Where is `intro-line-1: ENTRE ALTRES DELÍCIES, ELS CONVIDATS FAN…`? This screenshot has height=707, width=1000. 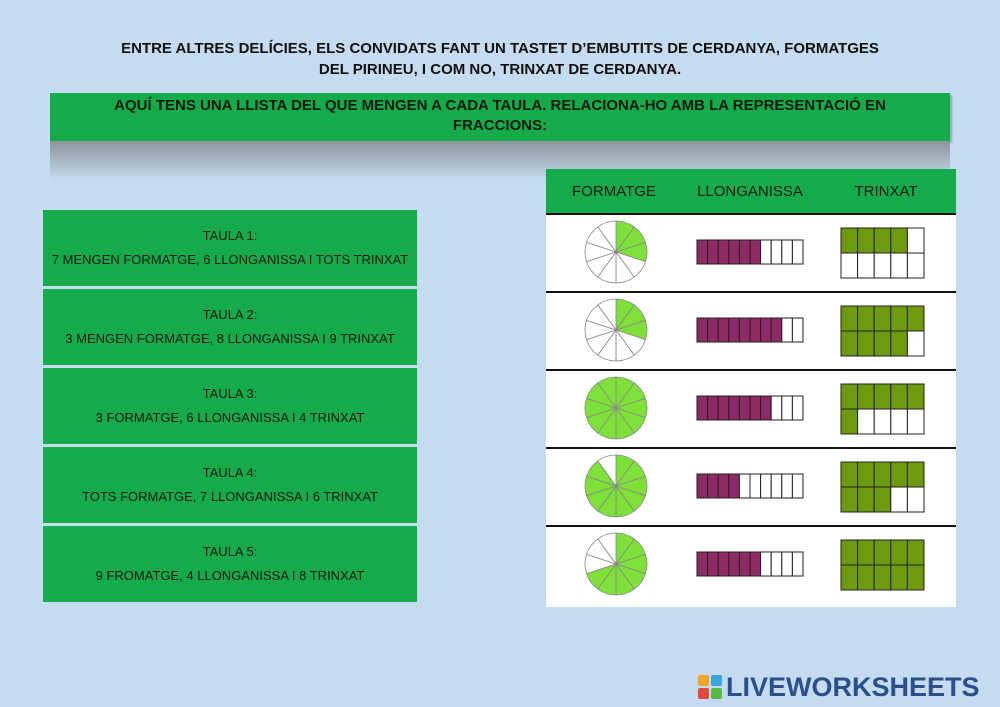
intro-line-1: ENTRE ALTRES DELÍCIES, ELS CONVIDATS FAN… is located at coordinates (500, 48).